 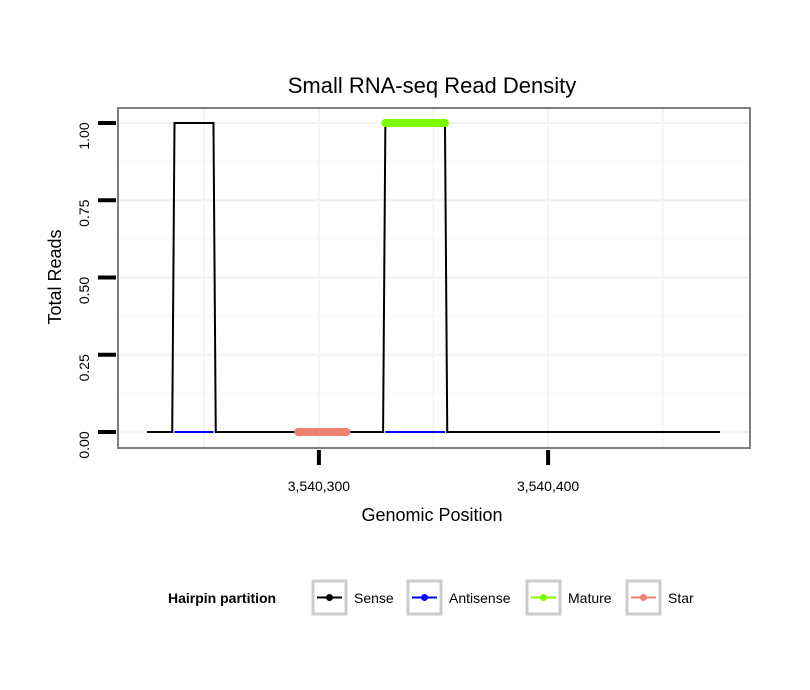 I want to click on y-tick-label: 0.00, so click(x=84, y=444).